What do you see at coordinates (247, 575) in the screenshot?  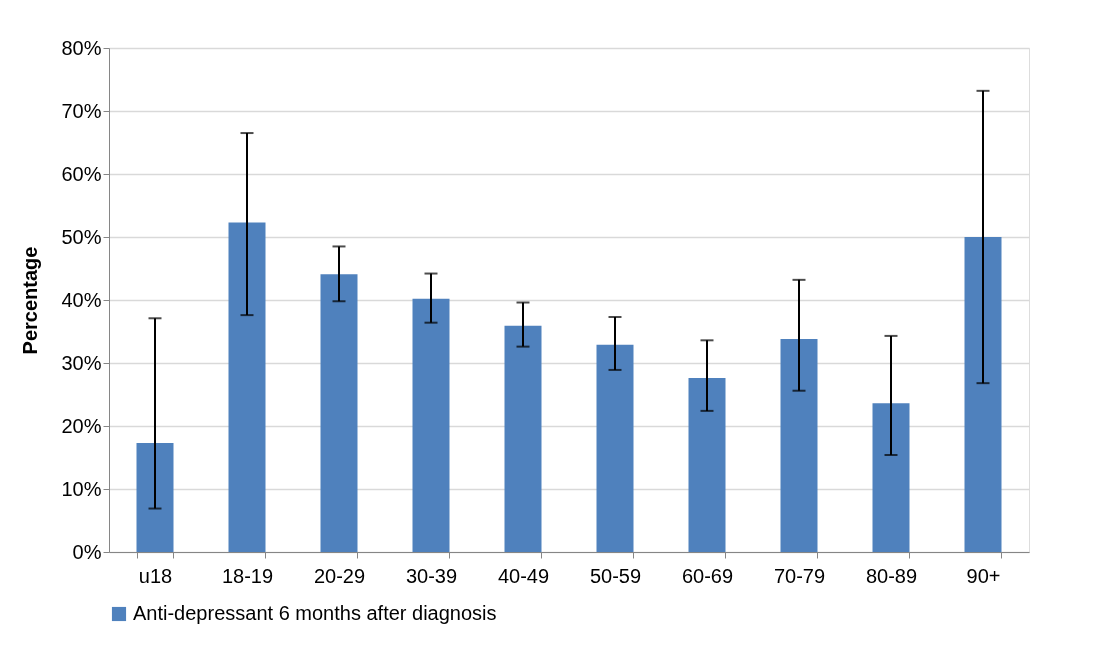 I see `x-tick-label: 18-19` at bounding box center [247, 575].